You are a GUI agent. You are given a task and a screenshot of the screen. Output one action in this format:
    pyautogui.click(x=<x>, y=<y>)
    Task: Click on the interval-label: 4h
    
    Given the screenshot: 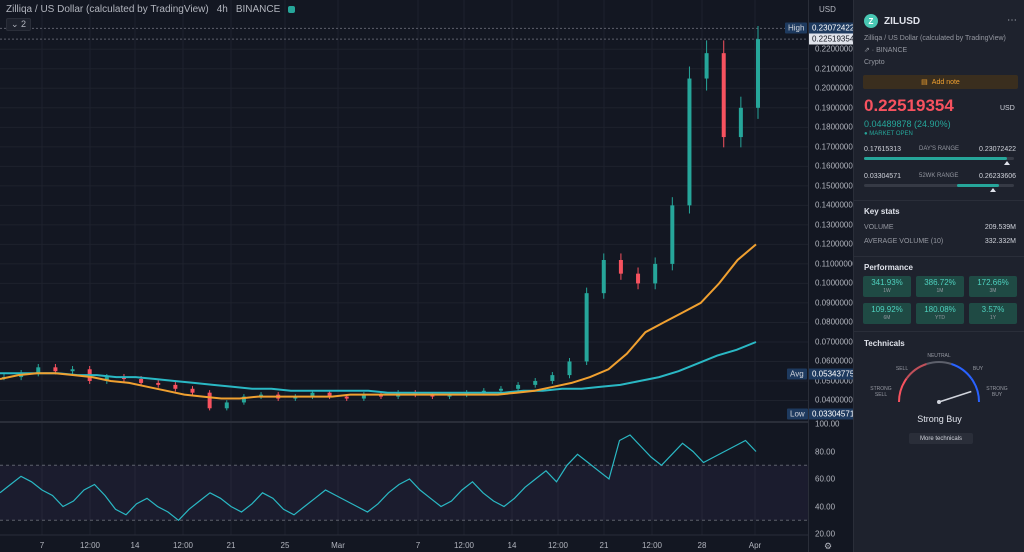 What is the action you would take?
    pyautogui.click(x=222, y=9)
    